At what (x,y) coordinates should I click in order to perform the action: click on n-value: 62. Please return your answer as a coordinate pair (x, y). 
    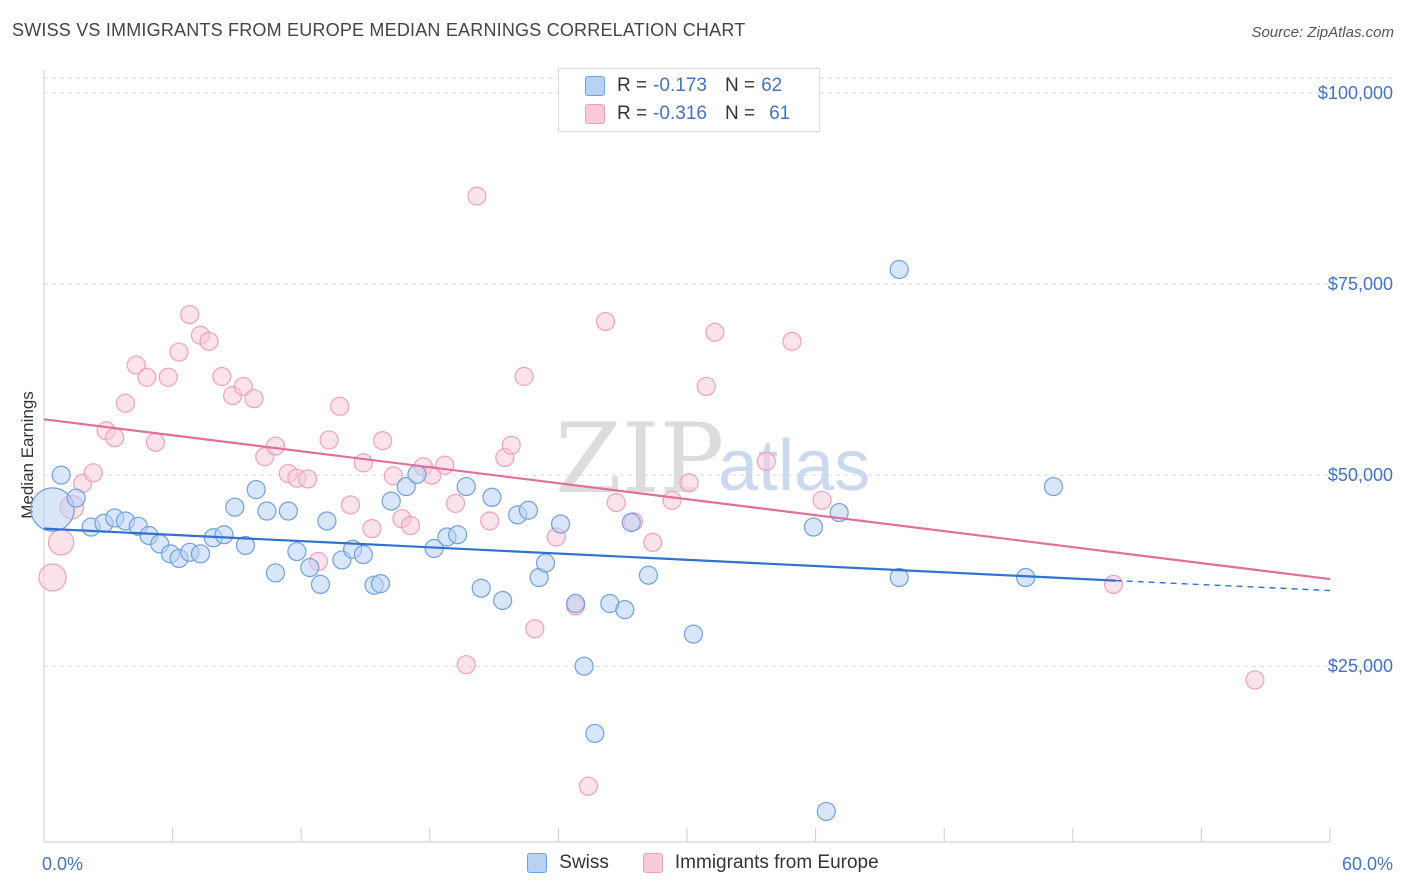
    Looking at the image, I should click on (772, 85).